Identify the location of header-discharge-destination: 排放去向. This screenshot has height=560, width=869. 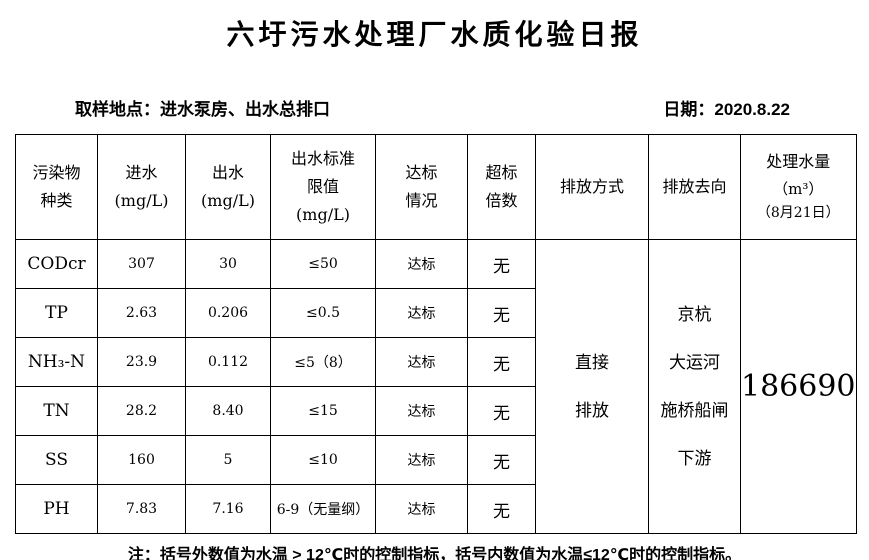
(694, 187).